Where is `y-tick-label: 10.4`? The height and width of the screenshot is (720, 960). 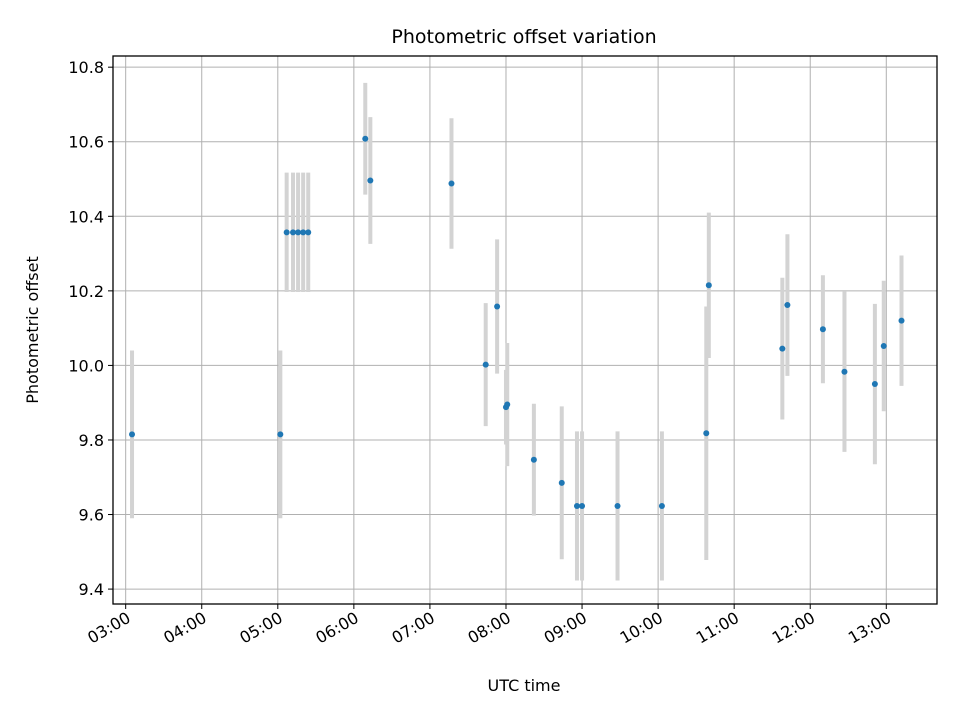
y-tick-label: 10.4 is located at coordinates (86, 216).